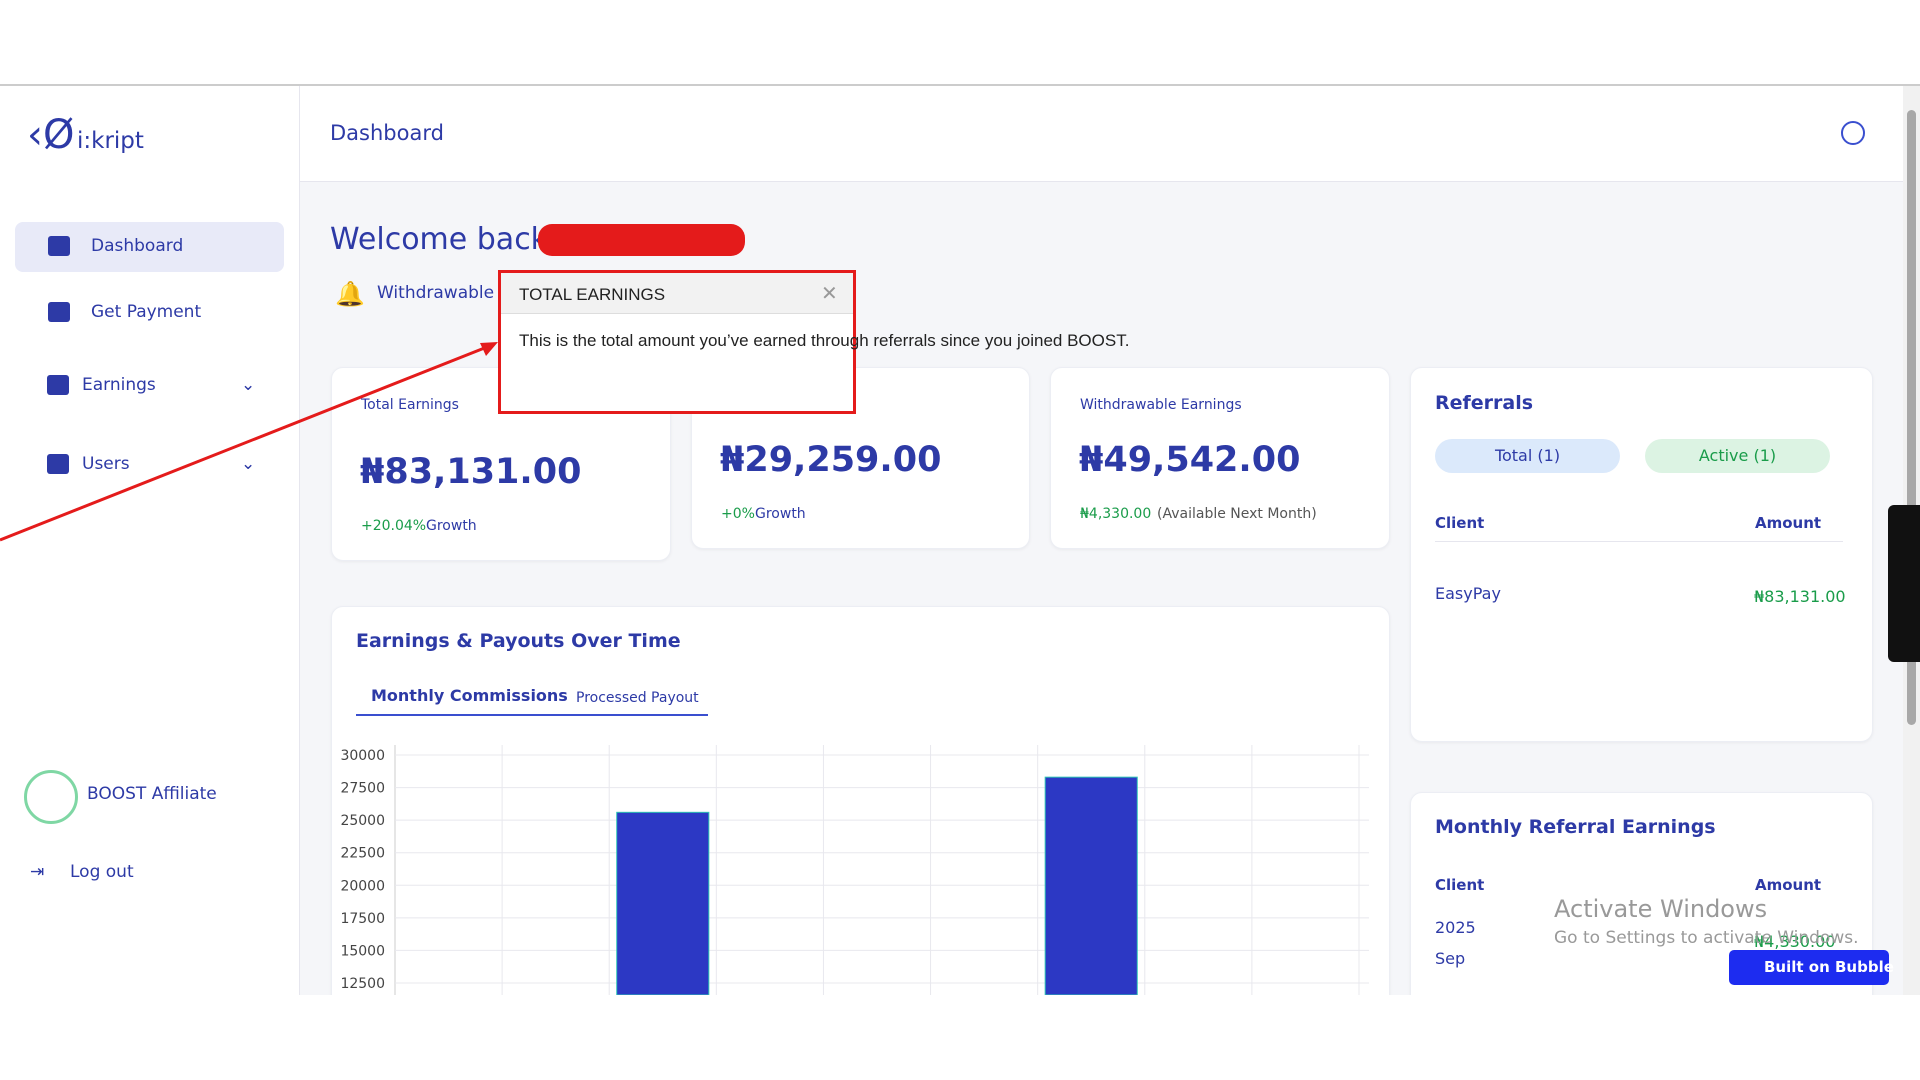 This screenshot has width=1920, height=1080. What do you see at coordinates (362, 789) in the screenshot?
I see `y-tick-label: 27500` at bounding box center [362, 789].